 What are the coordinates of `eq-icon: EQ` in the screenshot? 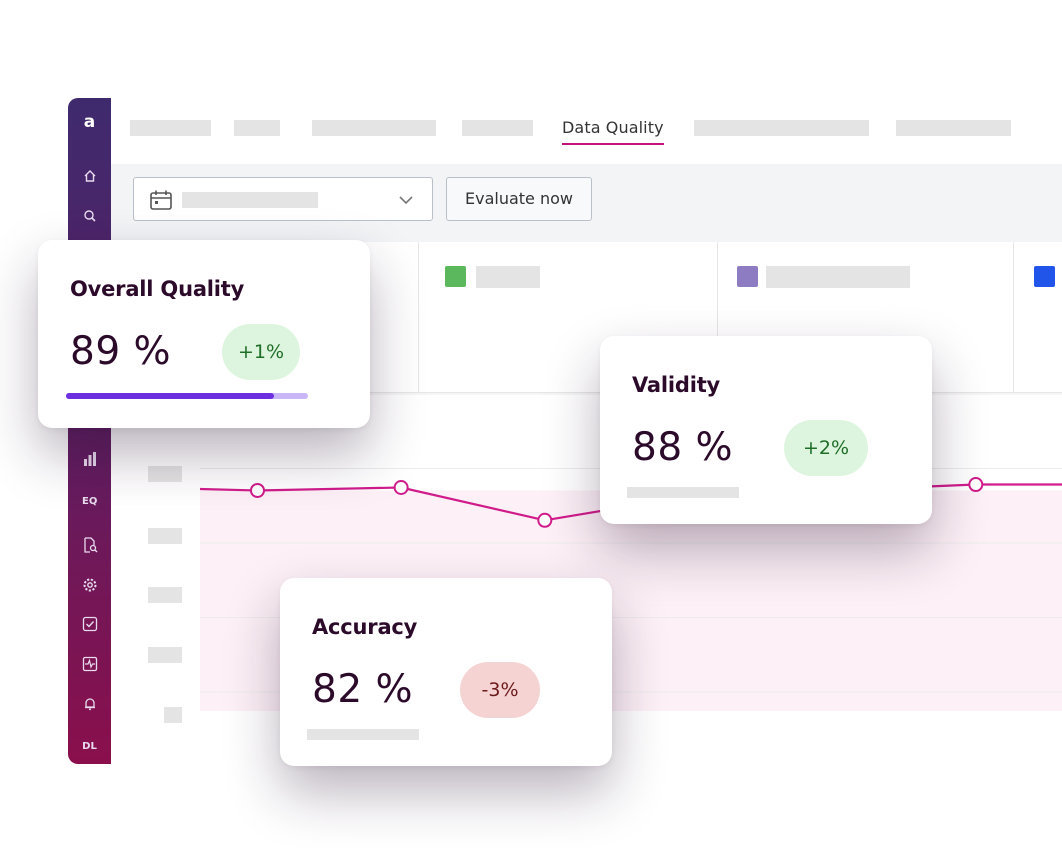 It's located at (89, 502).